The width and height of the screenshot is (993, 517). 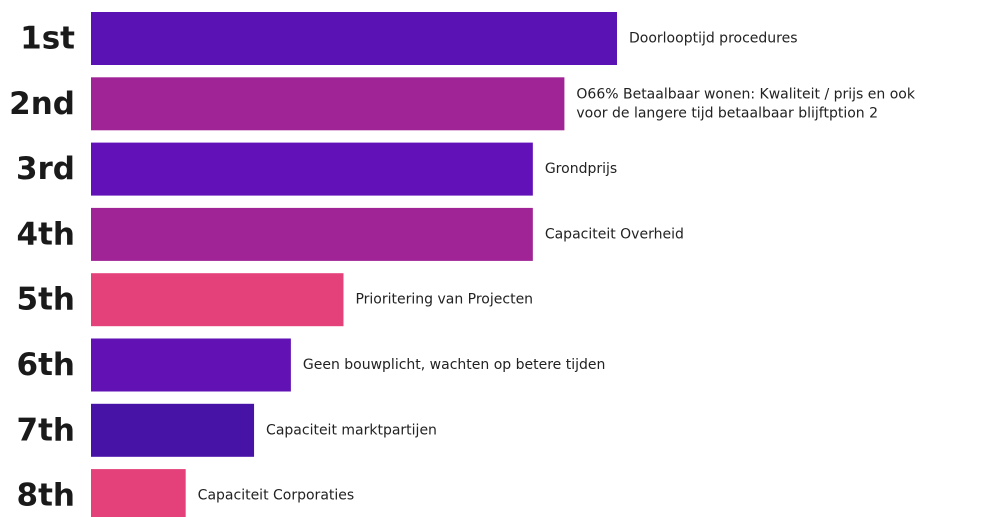 I want to click on rank-labels-layer: 1st 2nd 3rd 4th 5th 6th 7th 8th, so click(x=42, y=267).